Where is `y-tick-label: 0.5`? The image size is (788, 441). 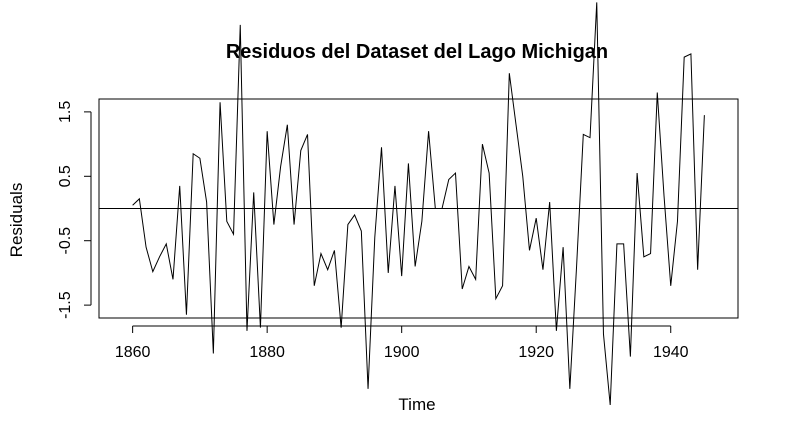
y-tick-label: 0.5 is located at coordinates (65, 176).